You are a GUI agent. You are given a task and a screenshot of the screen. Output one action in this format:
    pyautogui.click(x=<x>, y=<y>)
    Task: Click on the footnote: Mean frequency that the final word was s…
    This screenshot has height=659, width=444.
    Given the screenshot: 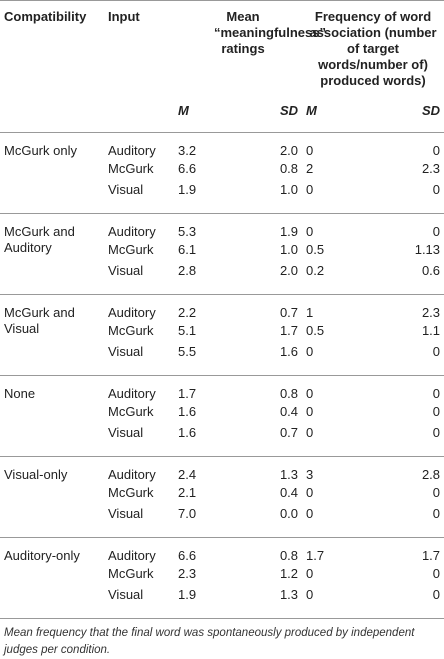 What is the action you would take?
    pyautogui.click(x=222, y=638)
    